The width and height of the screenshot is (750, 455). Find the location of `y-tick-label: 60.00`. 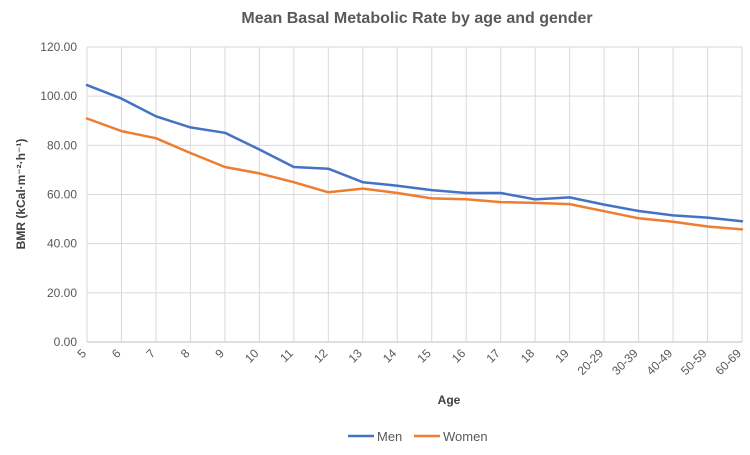

y-tick-label: 60.00 is located at coordinates (62, 195).